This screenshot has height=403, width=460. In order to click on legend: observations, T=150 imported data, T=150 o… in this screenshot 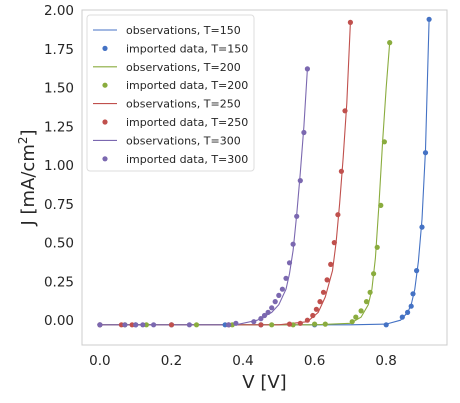, I will do `click(170, 93)`.